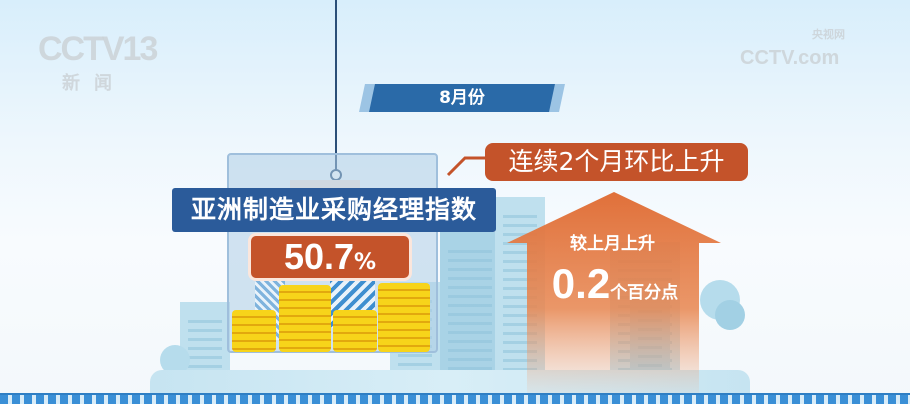 This screenshot has height=404, width=910. Describe the element at coordinates (319, 256) in the screenshot. I see `index-value: 50.7` at that location.